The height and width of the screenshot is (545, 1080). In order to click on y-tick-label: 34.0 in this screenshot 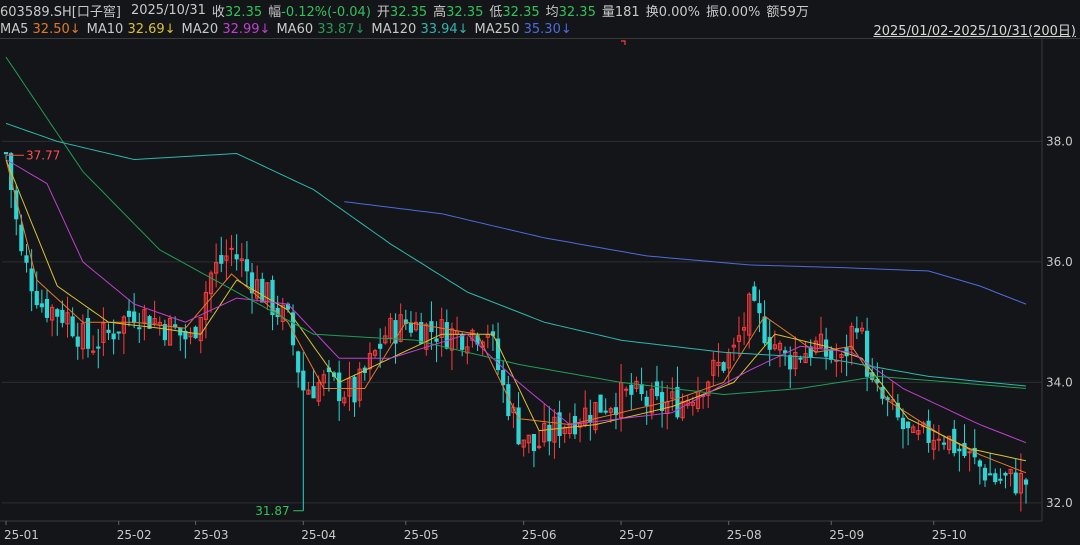, I will do `click(1059, 382)`.